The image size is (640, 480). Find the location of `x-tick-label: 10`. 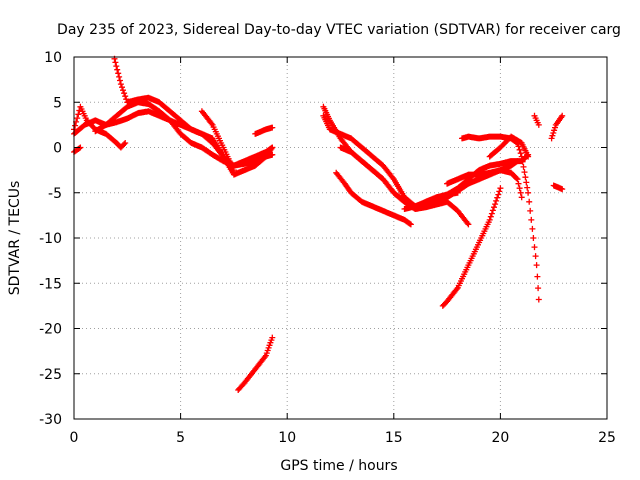

x-tick-label: 10 is located at coordinates (287, 438).